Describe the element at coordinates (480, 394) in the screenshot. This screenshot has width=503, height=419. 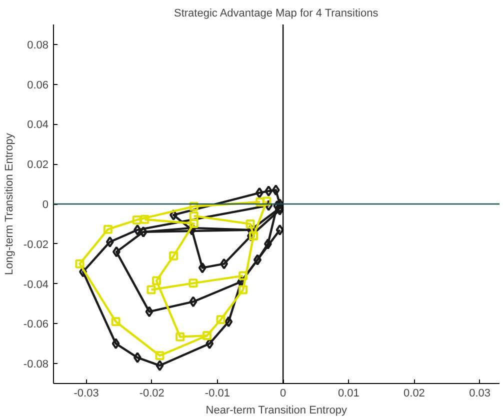
I see `x-tick-label: 0.03` at that location.